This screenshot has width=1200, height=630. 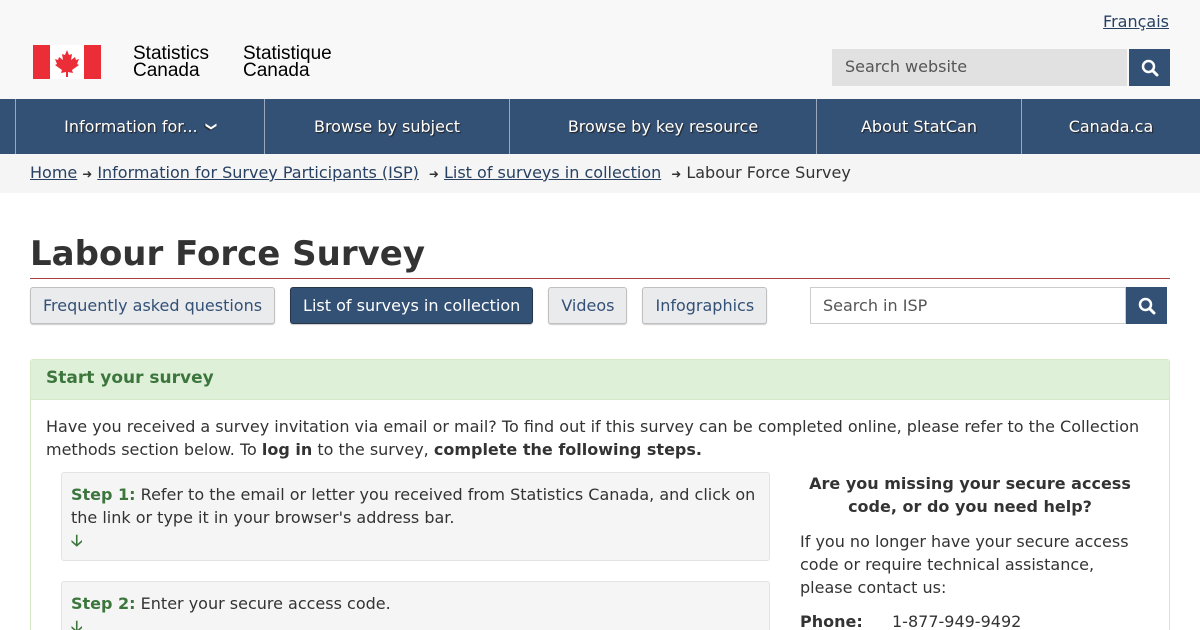 I want to click on statcan-logo: Statistics Canada Statistique Canada, so click(x=193, y=62).